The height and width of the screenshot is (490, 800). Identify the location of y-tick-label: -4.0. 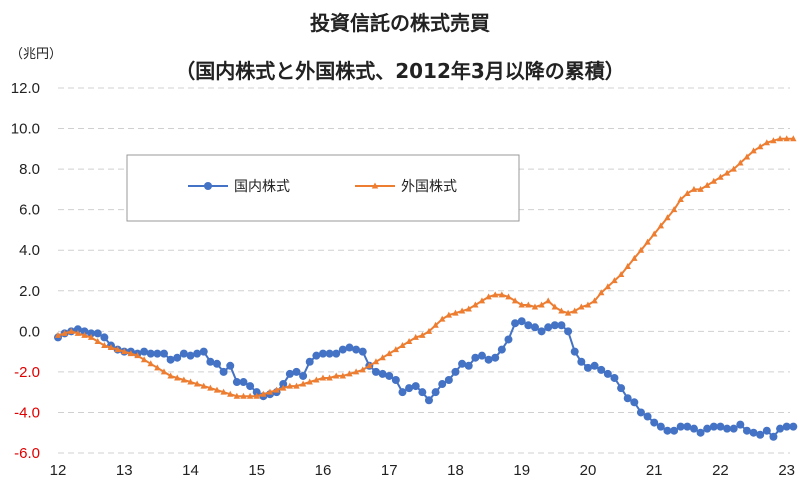
(27, 412).